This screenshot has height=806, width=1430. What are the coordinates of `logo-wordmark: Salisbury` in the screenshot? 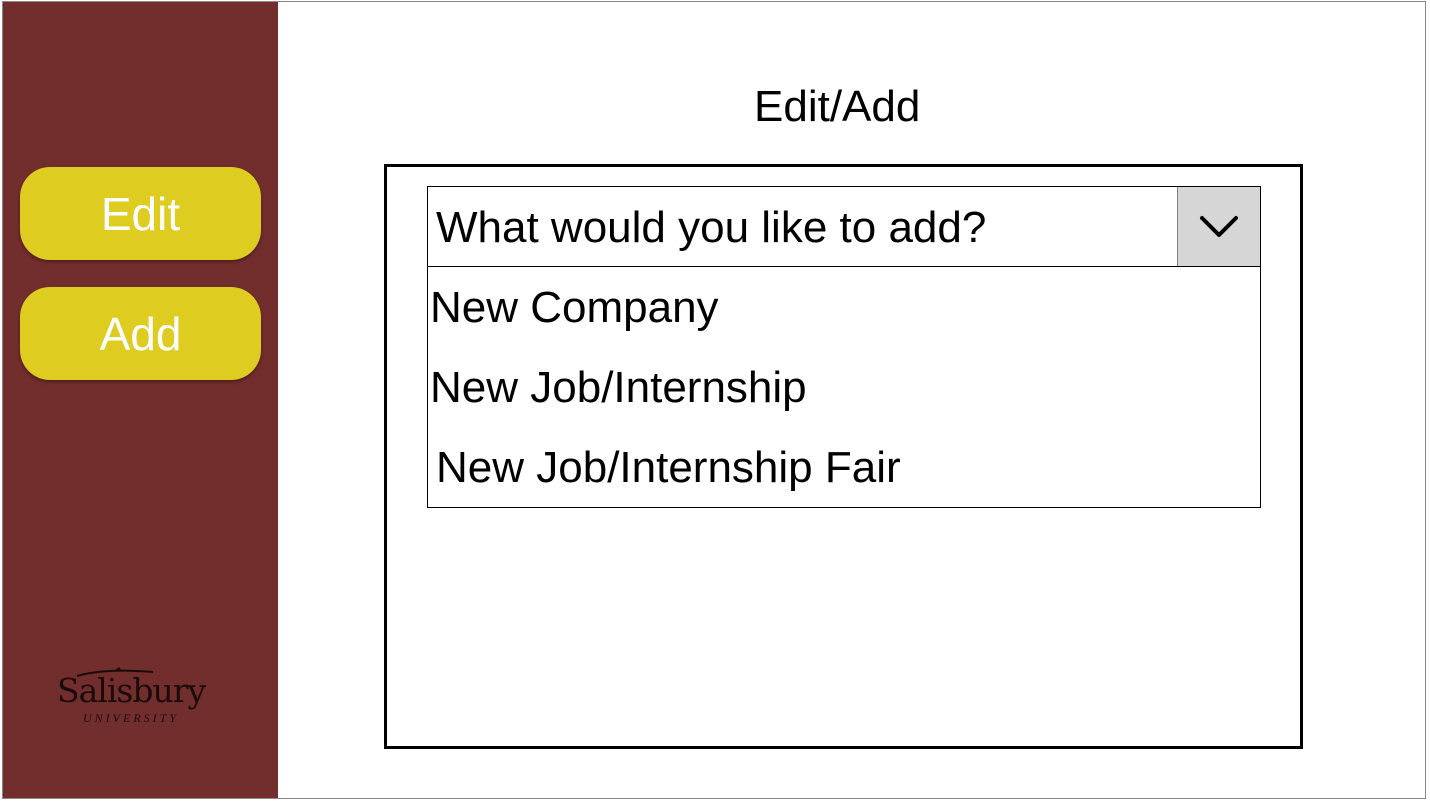 It's located at (131, 690).